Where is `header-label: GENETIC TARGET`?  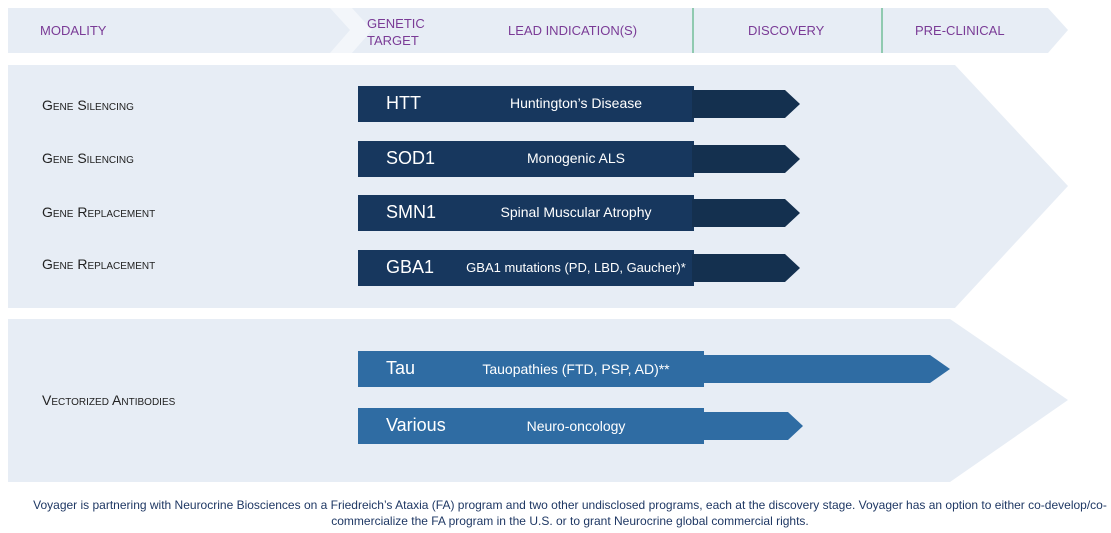
header-label: GENETIC TARGET is located at coordinates (396, 32).